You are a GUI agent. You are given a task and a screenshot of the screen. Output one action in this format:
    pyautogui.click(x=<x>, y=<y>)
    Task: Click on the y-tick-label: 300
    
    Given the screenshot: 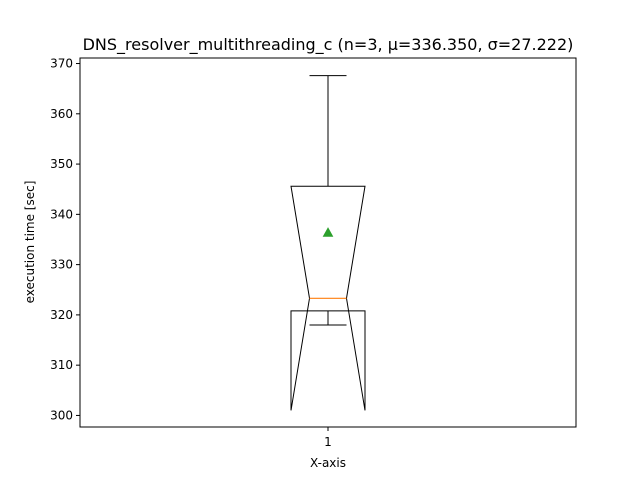 What is the action you would take?
    pyautogui.click(x=61, y=415)
    